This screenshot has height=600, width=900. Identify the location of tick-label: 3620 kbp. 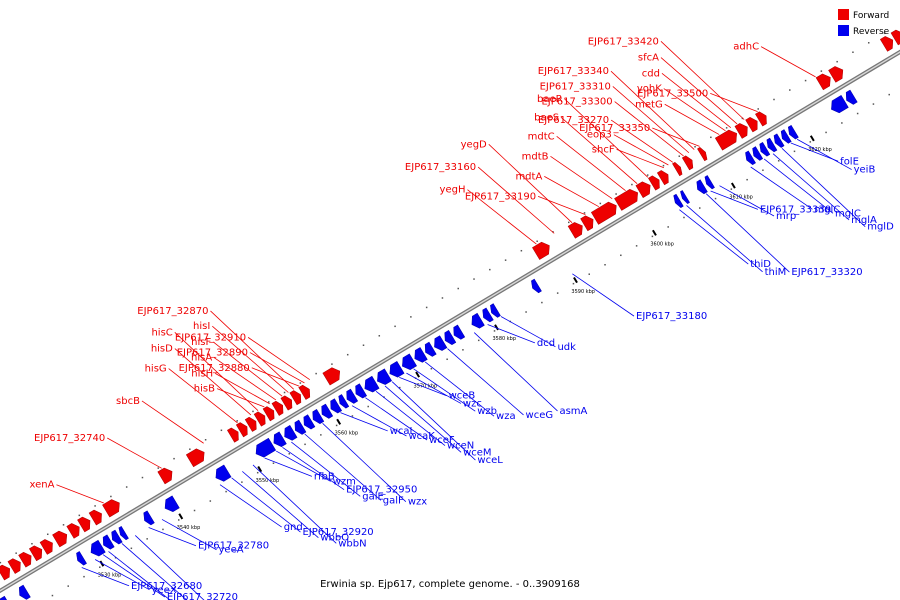
(820, 150).